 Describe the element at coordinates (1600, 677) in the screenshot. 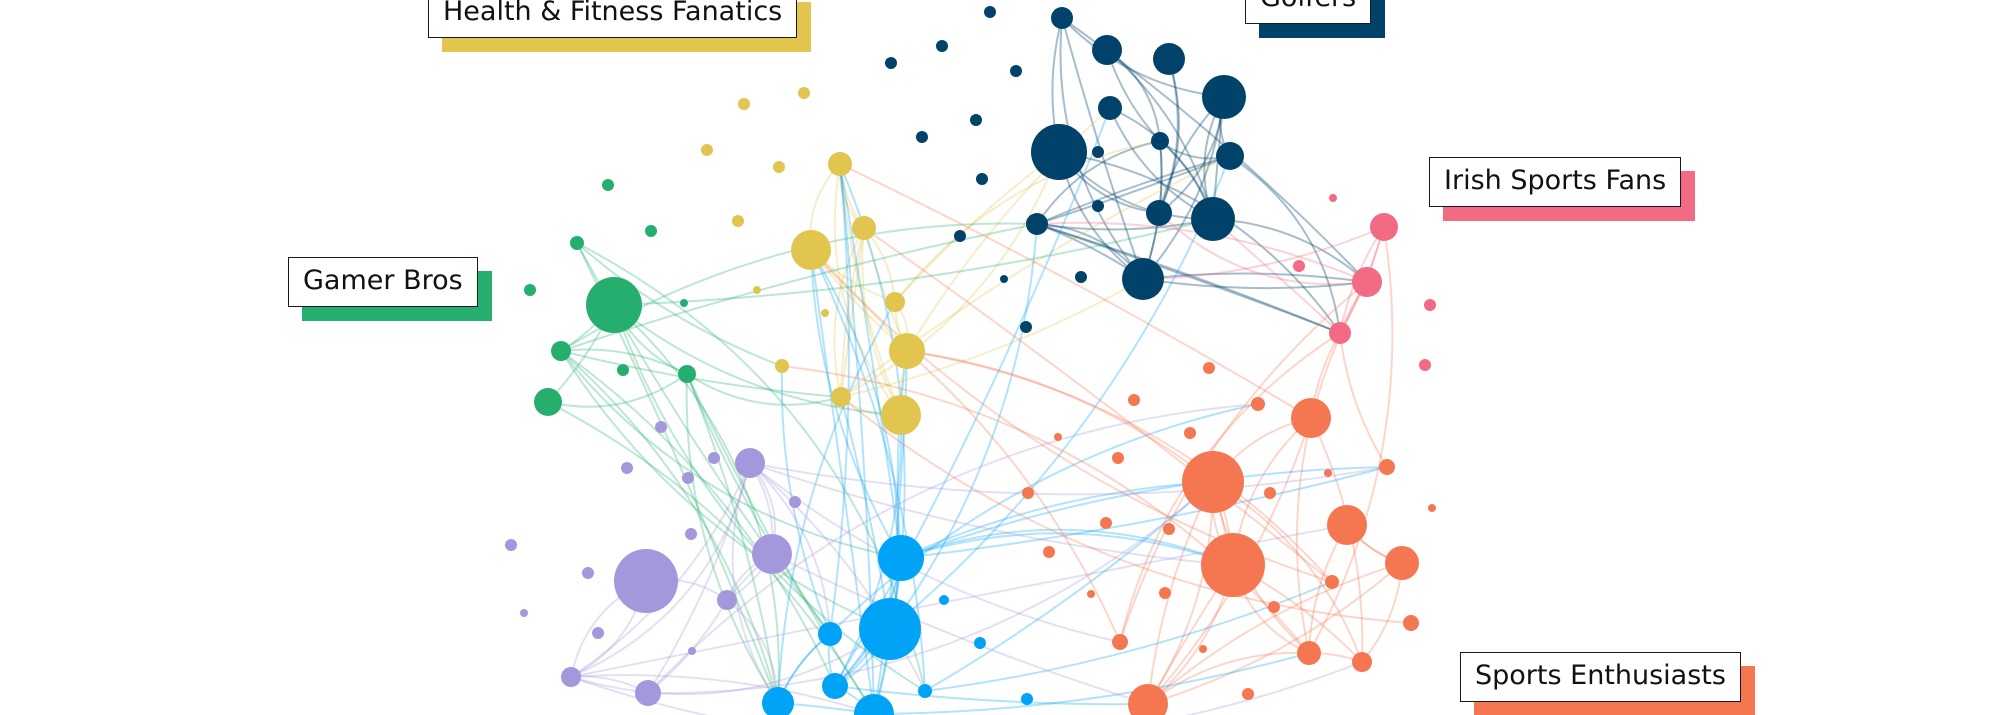

I see `label-text: Sports Enthusiasts` at that location.